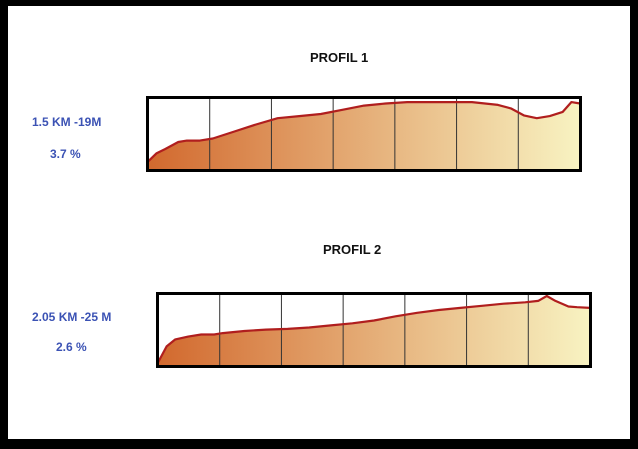 The height and width of the screenshot is (449, 638). What do you see at coordinates (352, 249) in the screenshot?
I see `profile-2-title: PROFIL 2` at bounding box center [352, 249].